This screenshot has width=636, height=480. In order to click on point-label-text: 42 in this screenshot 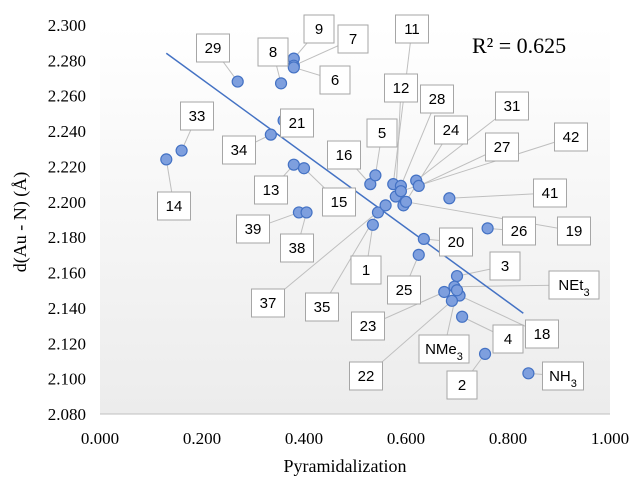, I will do `click(571, 137)`.